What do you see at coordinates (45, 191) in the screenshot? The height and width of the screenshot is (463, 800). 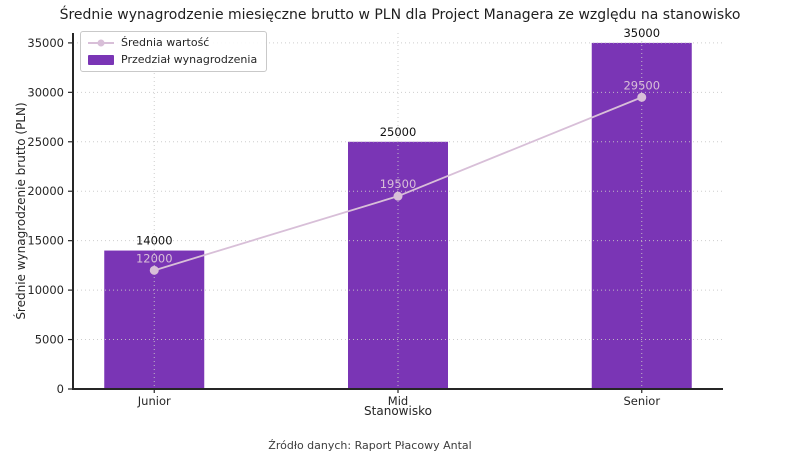 I see `y-tick-label: 20000` at bounding box center [45, 191].